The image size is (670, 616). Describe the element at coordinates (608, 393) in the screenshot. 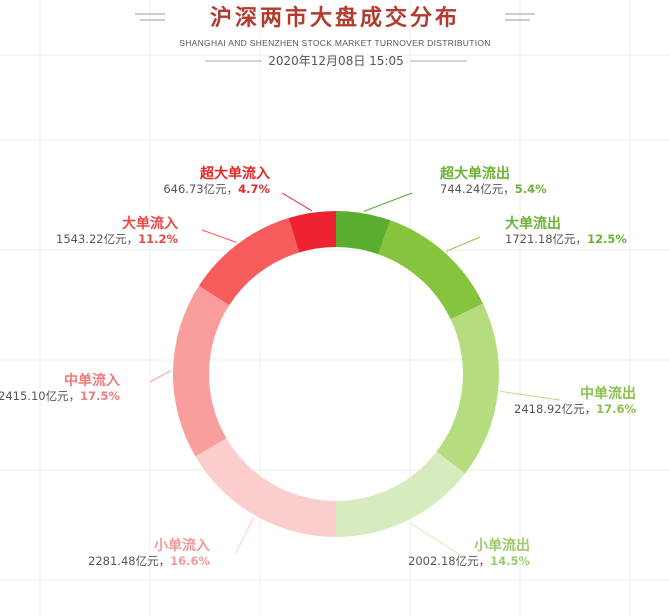

I see `slice-name: 中单流出` at that location.